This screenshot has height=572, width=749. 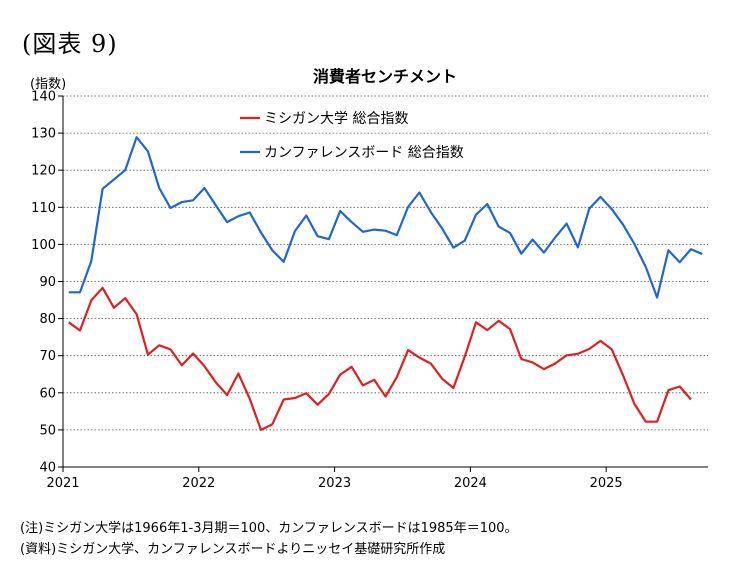 What do you see at coordinates (606, 483) in the screenshot?
I see `x-tick-label: 2025` at bounding box center [606, 483].